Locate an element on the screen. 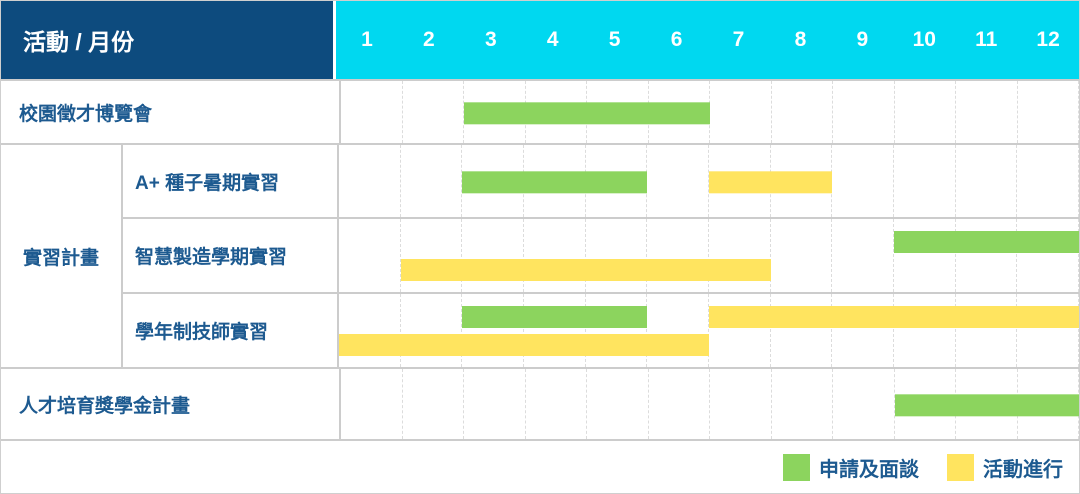  month-header-row: 1 2 3 4 5 6 7 8 9 10 11 12 is located at coordinates (707, 40).